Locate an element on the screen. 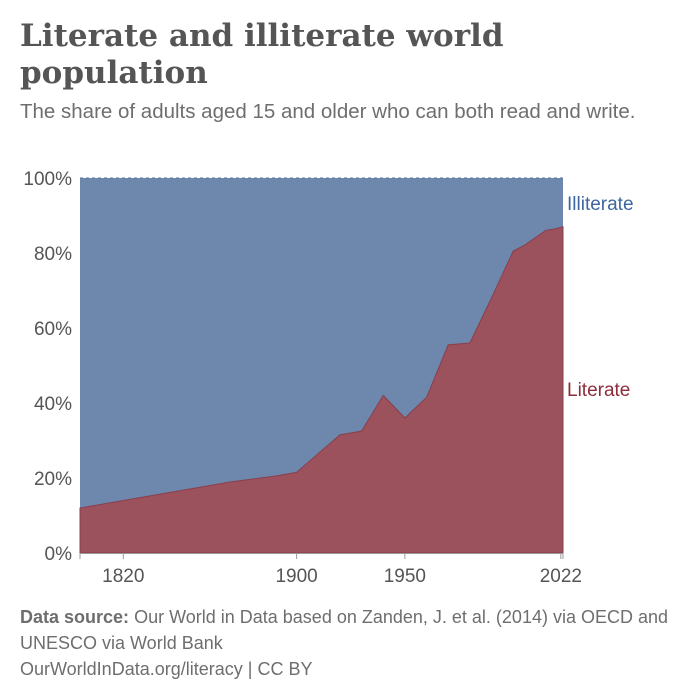 The image size is (700, 700). y-tick-label: 20% is located at coordinates (53, 479).